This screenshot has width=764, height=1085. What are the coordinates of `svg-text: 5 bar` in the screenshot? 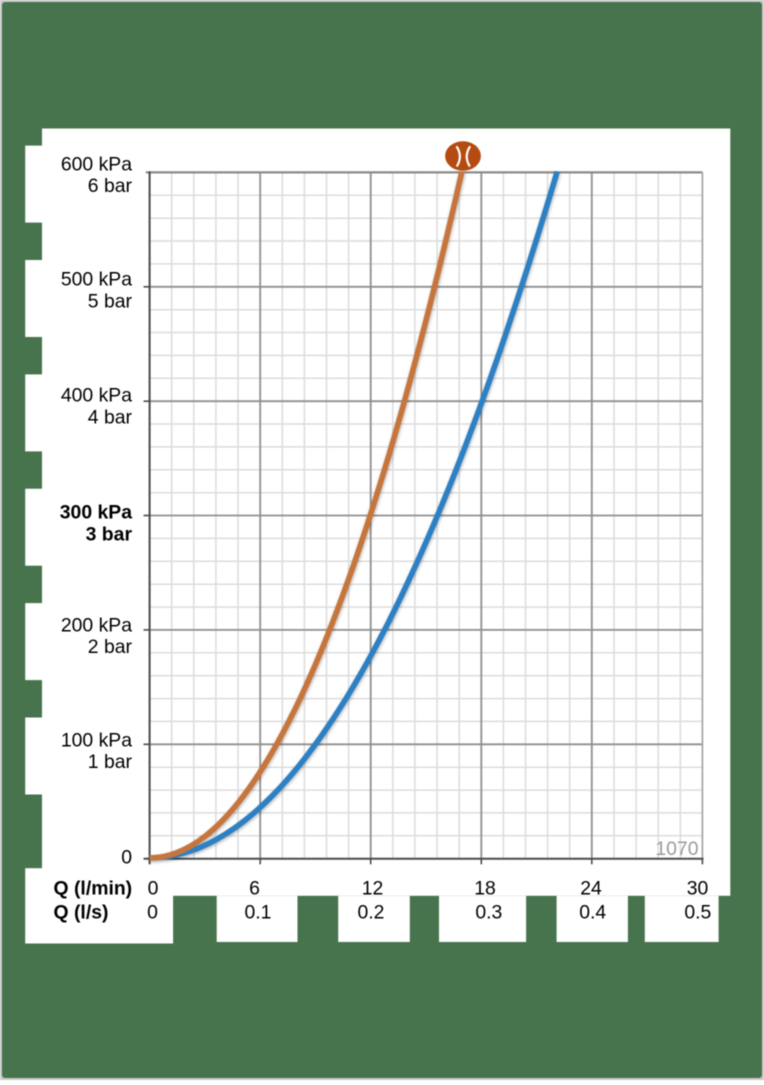 It's located at (110, 302).